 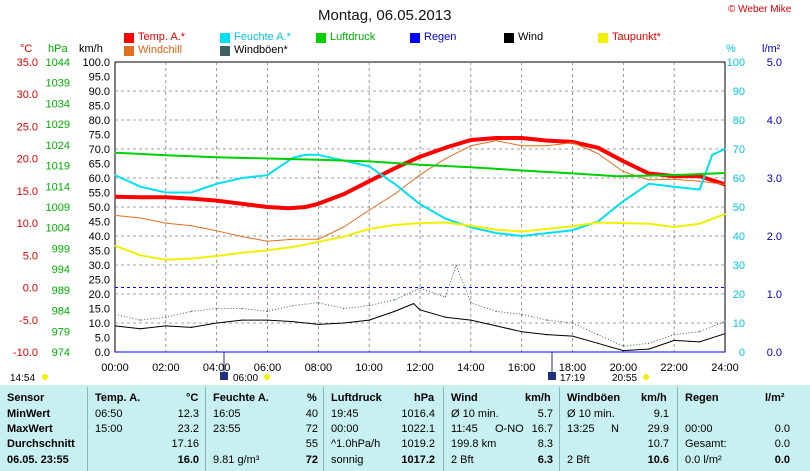 I want to click on speed-axis-tick-label: 75.0, so click(x=99, y=136).